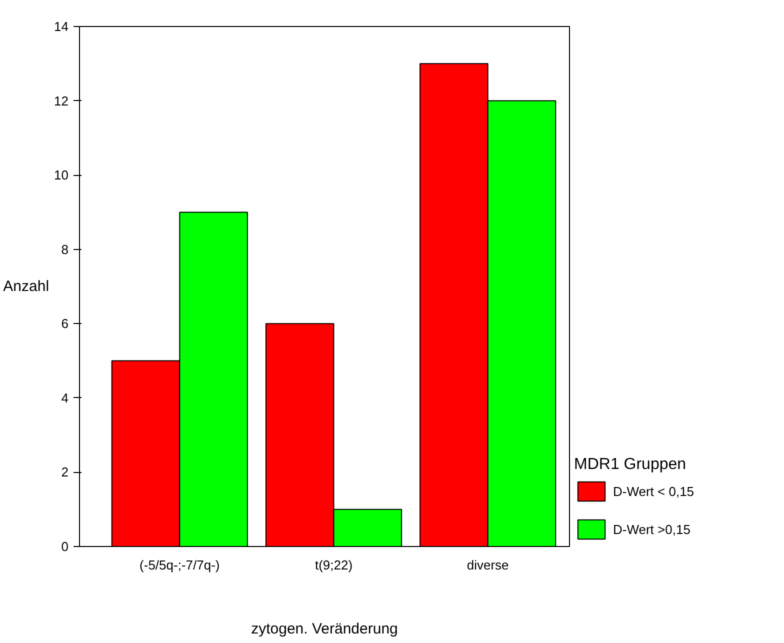 The image size is (784, 643). Describe the element at coordinates (61, 175) in the screenshot. I see `y-tick-label: 10` at that location.